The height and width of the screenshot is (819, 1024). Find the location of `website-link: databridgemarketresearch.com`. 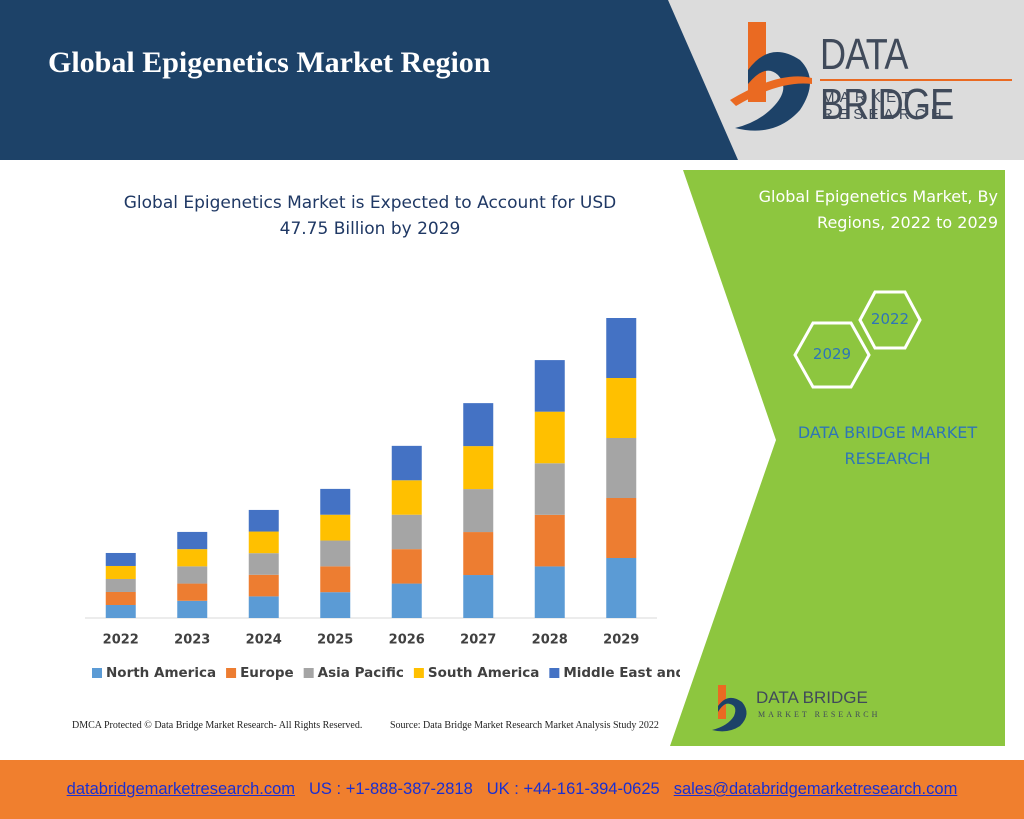

website-link: databridgemarketresearch.com is located at coordinates (181, 789).